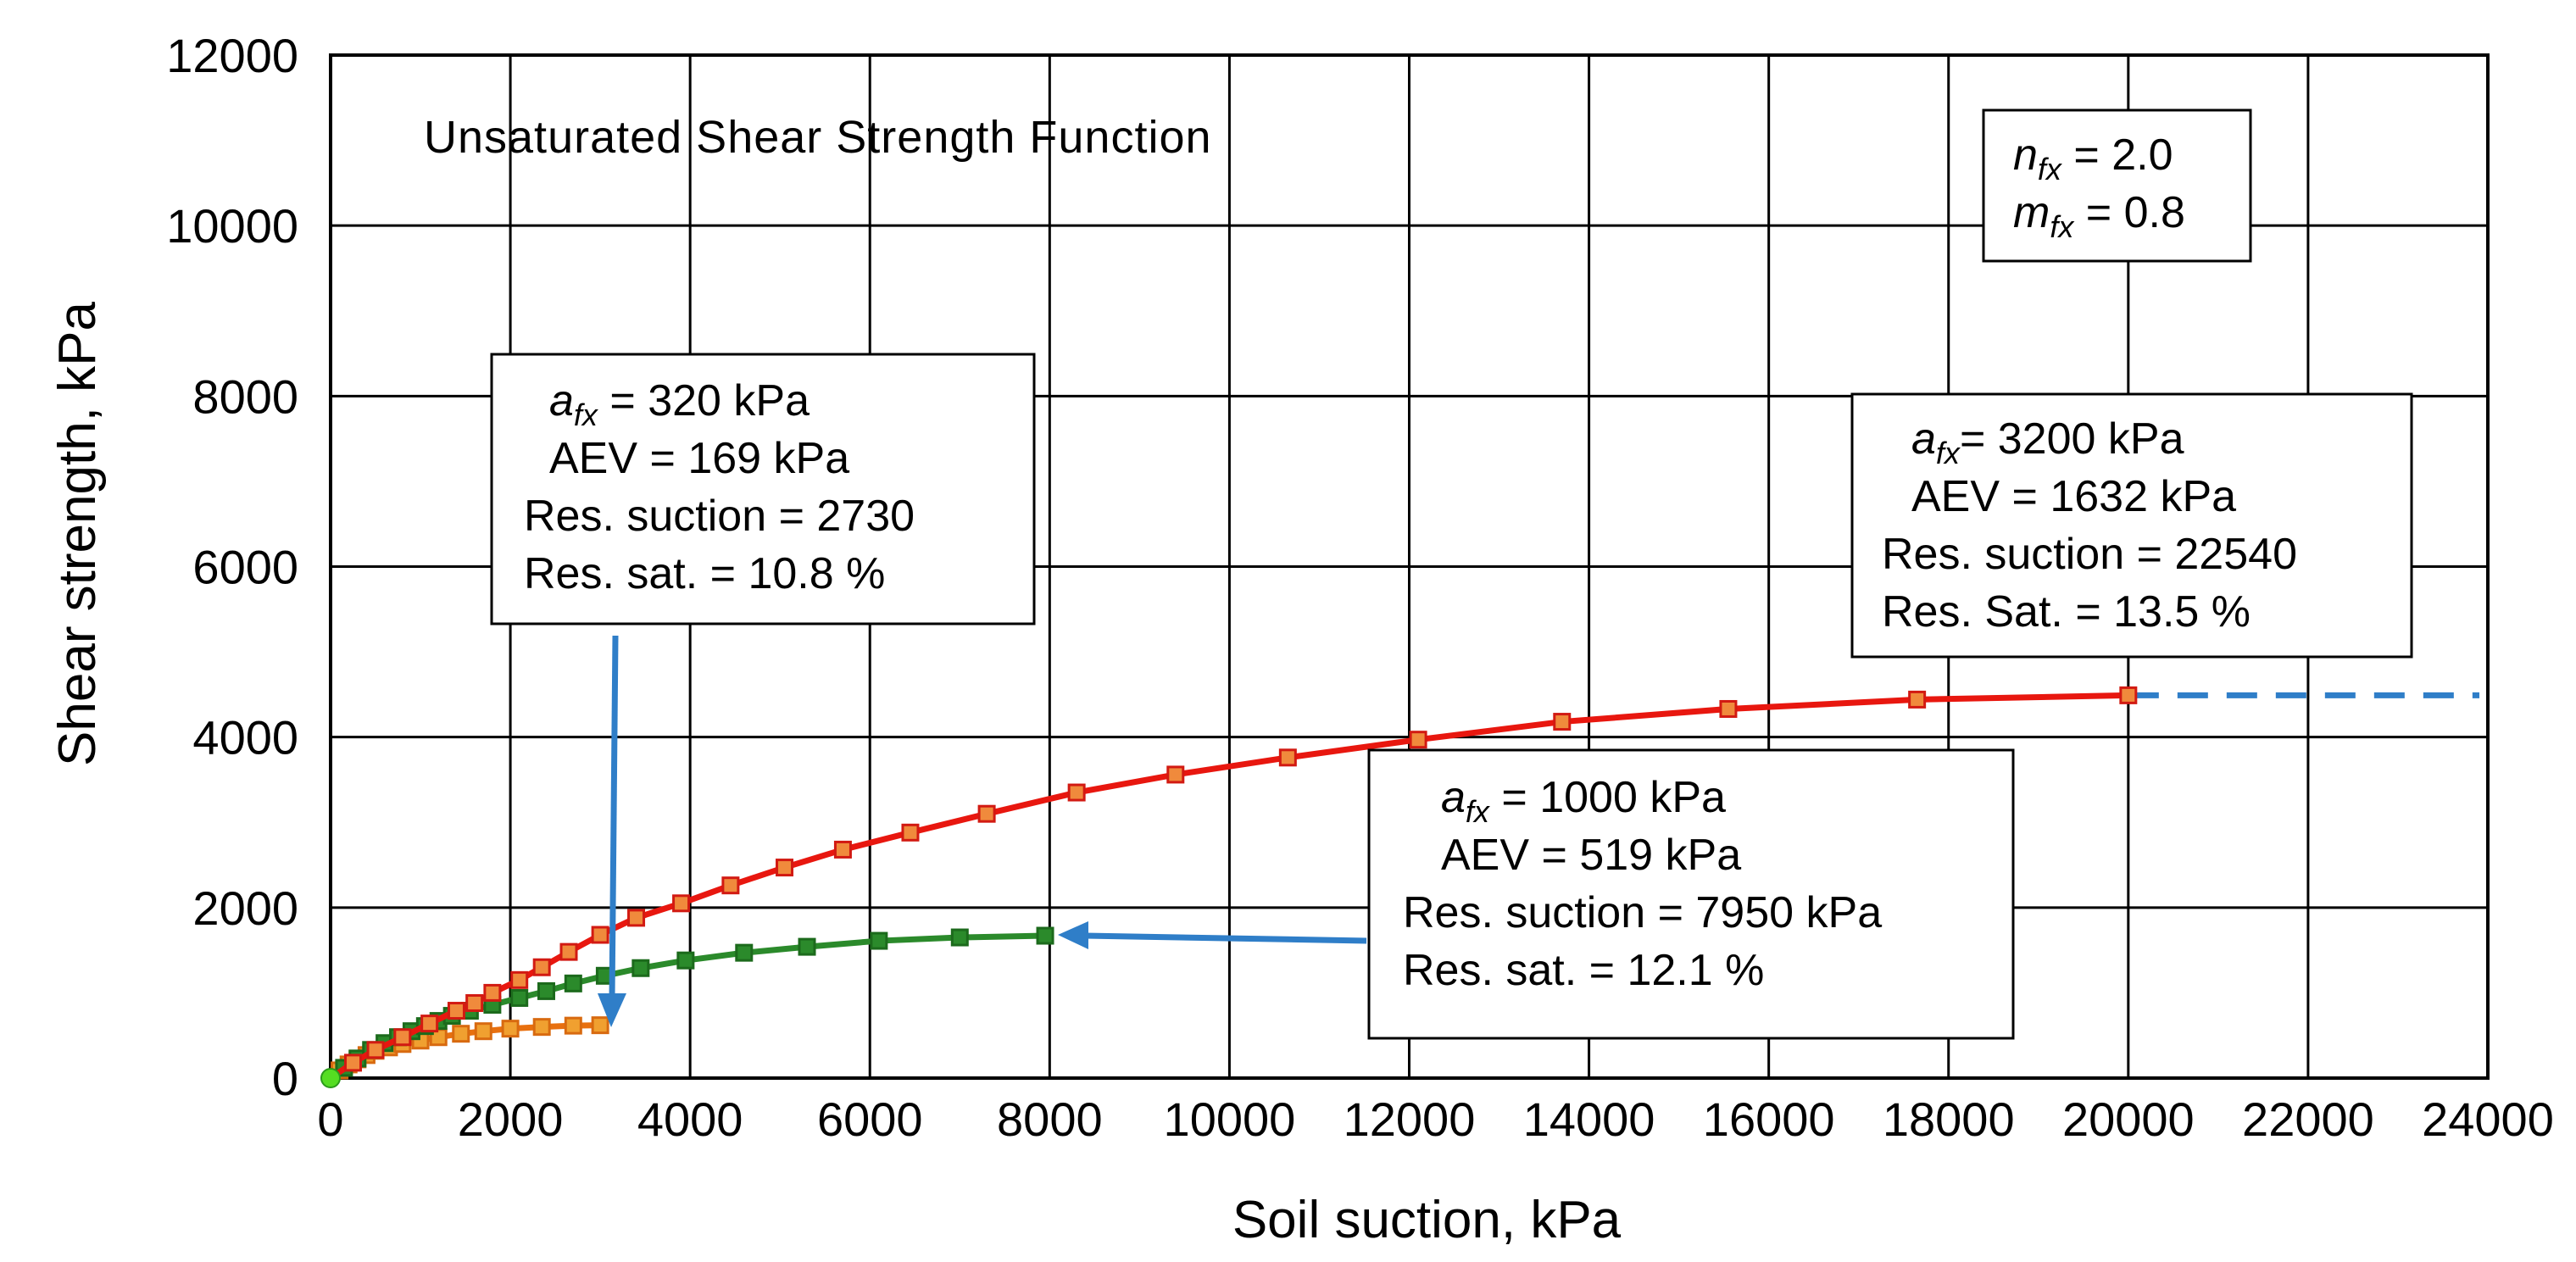 The width and height of the screenshot is (2576, 1262). Describe the element at coordinates (2099, 216) in the screenshot. I see `fit-param-m: mfx = 0.8` at that location.